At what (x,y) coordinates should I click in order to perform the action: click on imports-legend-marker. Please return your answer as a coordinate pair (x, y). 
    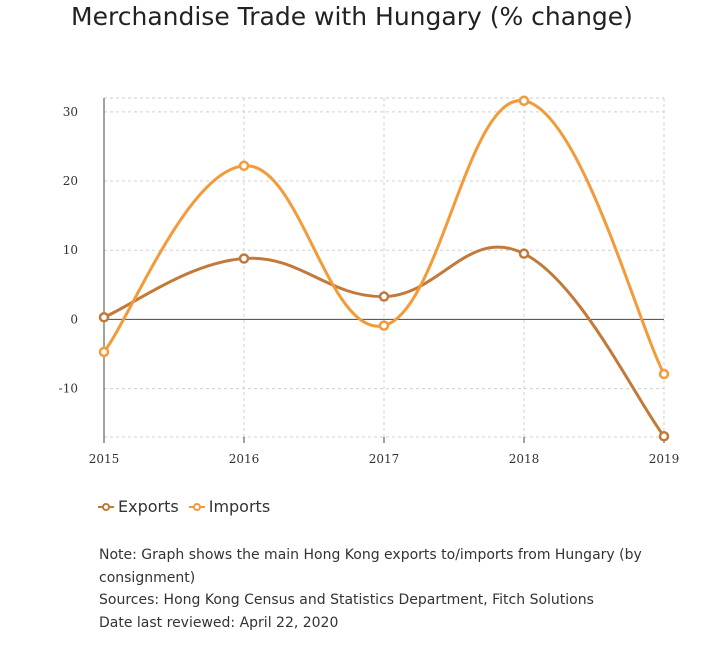
    Looking at the image, I should click on (196, 506).